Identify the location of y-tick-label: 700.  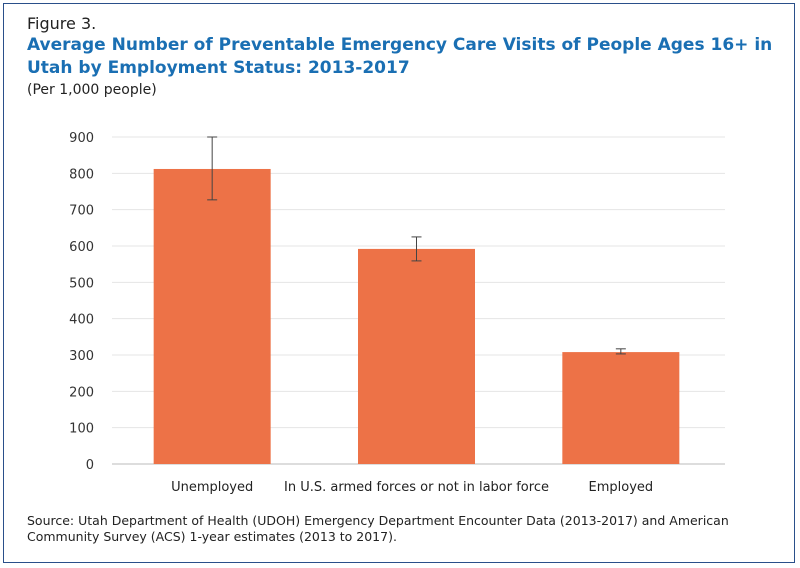
(81, 211).